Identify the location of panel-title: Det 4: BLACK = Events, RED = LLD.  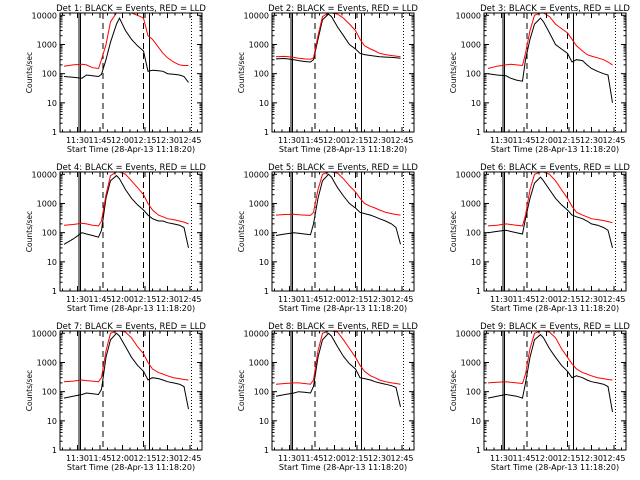
(131, 168).